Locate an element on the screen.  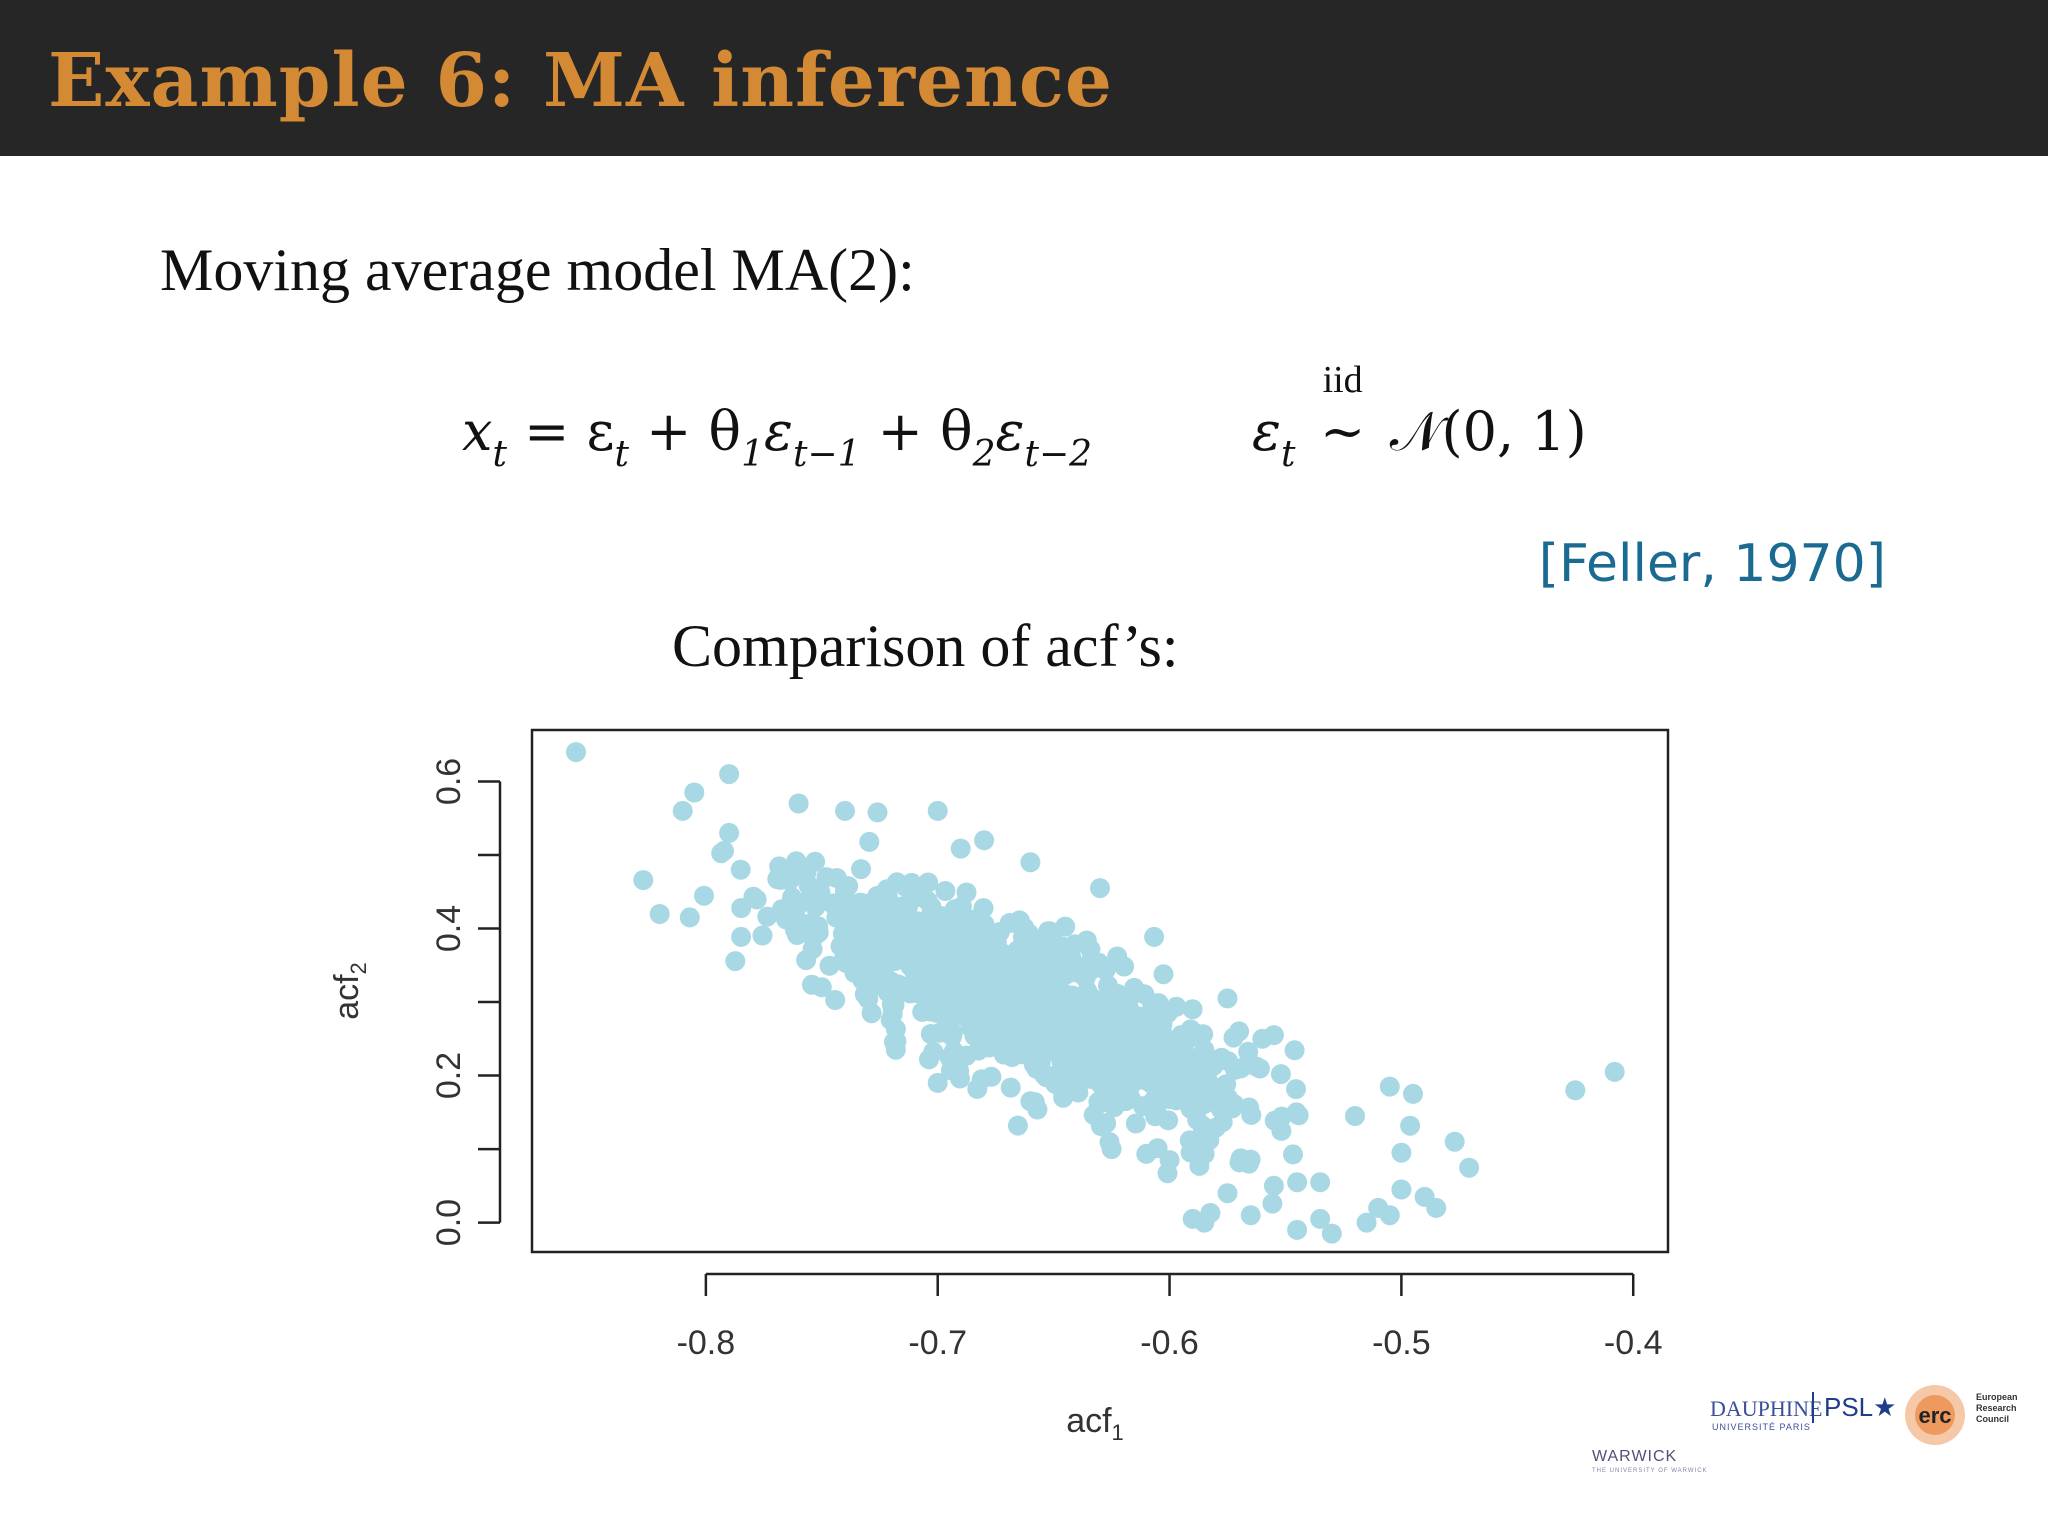
eq-eps2: ε is located at coordinates (1010, 431).